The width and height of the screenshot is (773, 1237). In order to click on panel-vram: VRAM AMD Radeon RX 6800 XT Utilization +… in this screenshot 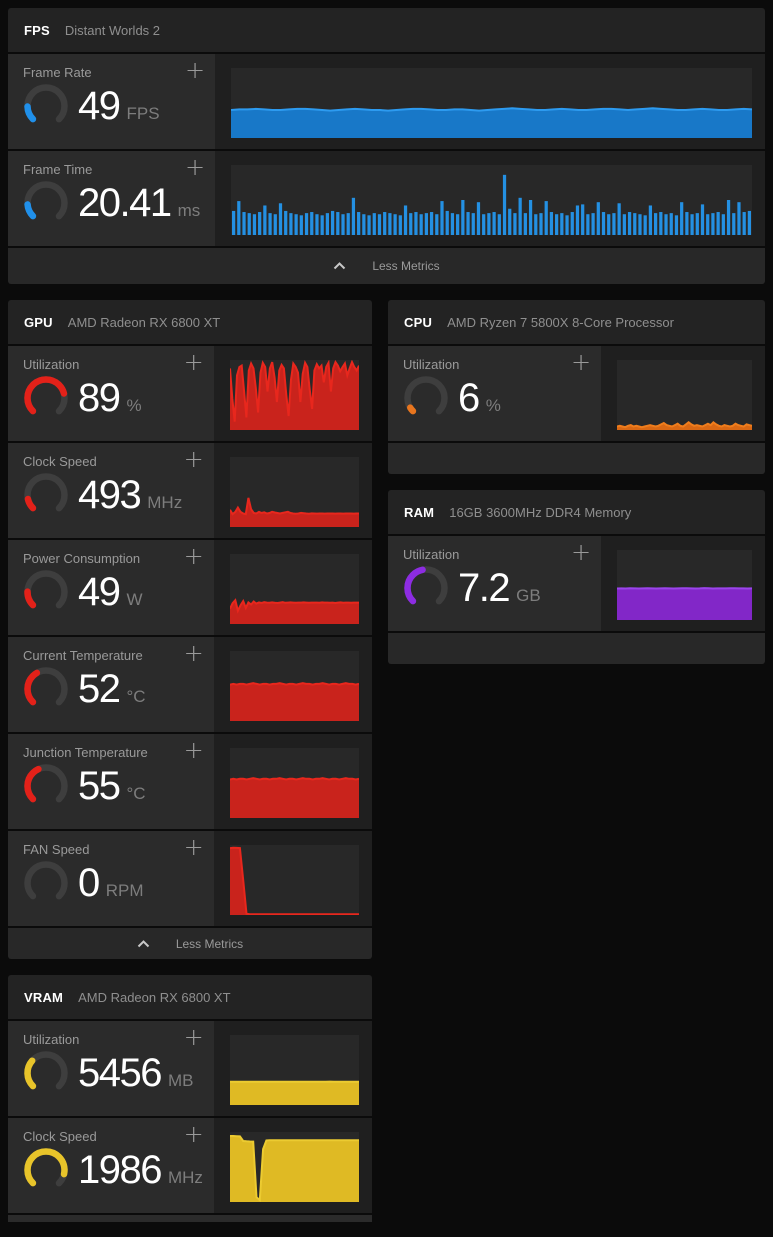, I will do `click(190, 1098)`.